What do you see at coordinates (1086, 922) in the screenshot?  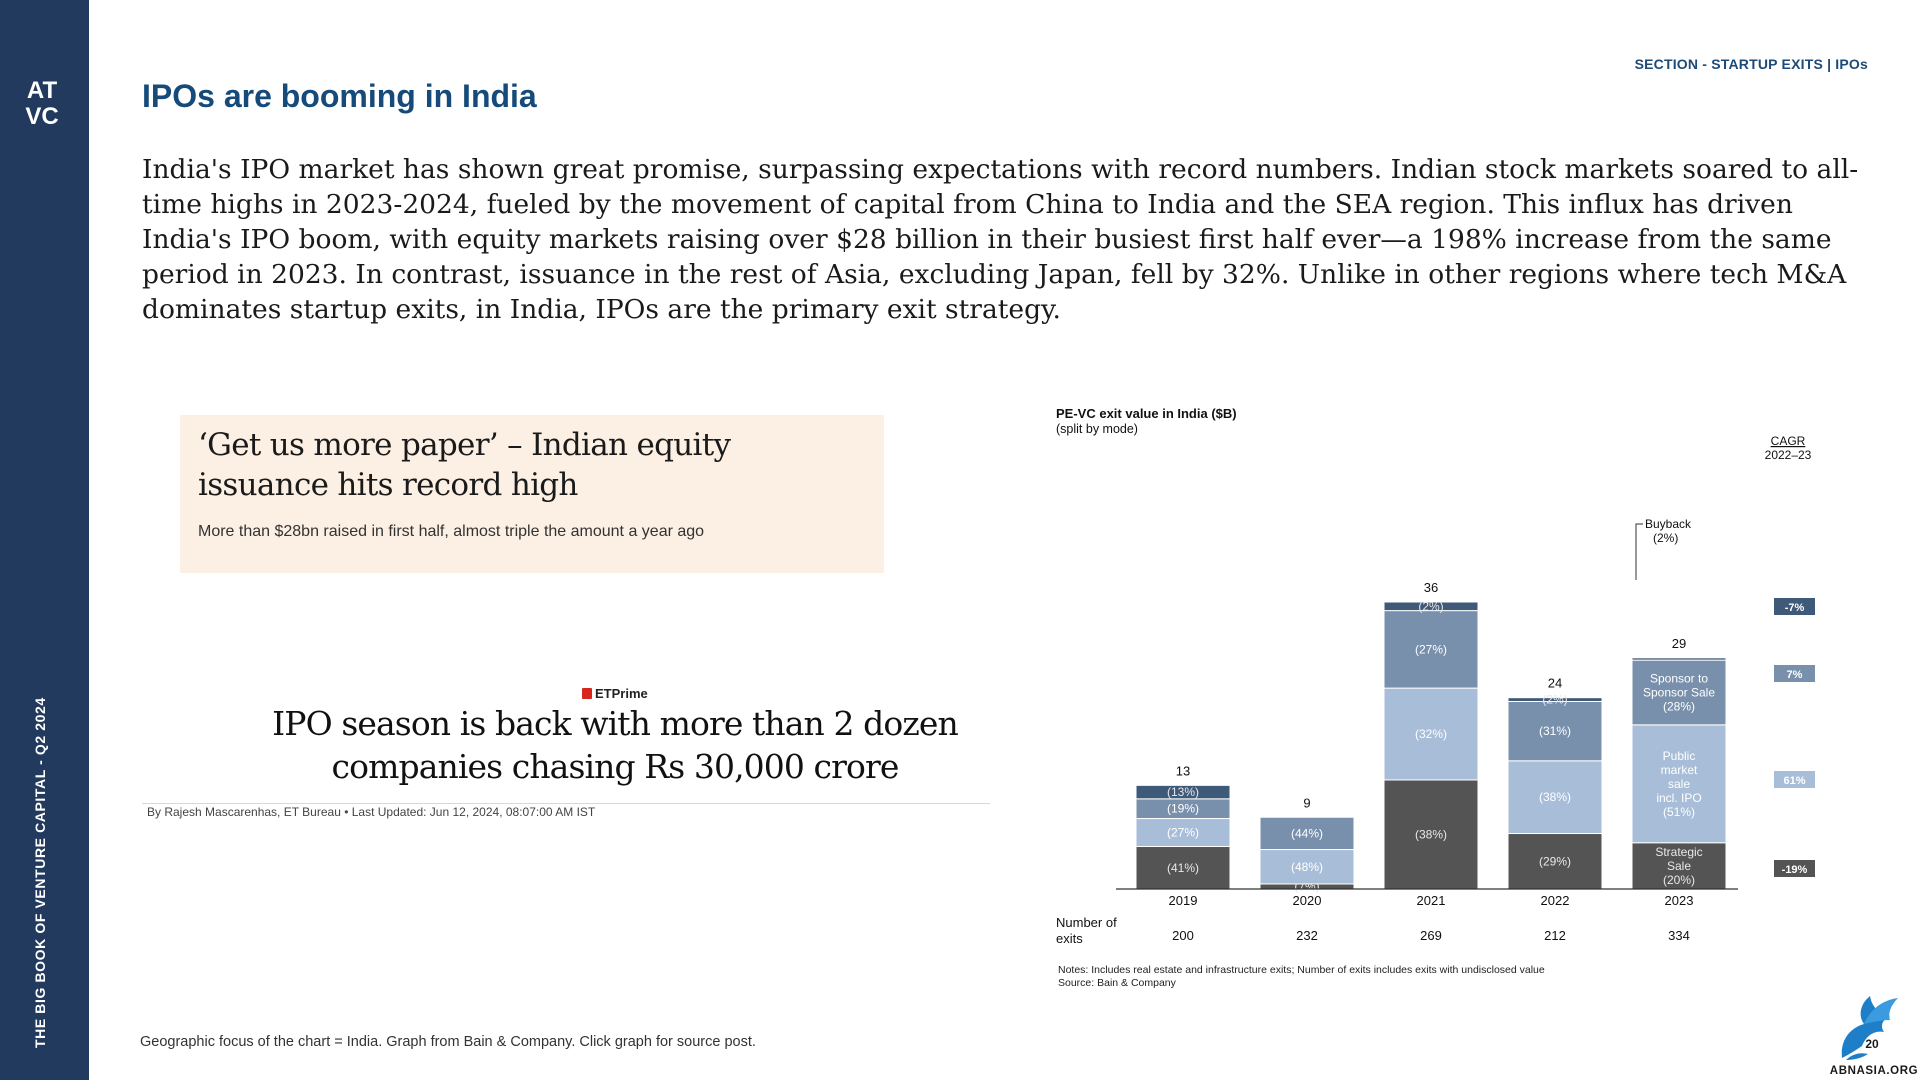 I see `exits-label: Number of` at bounding box center [1086, 922].